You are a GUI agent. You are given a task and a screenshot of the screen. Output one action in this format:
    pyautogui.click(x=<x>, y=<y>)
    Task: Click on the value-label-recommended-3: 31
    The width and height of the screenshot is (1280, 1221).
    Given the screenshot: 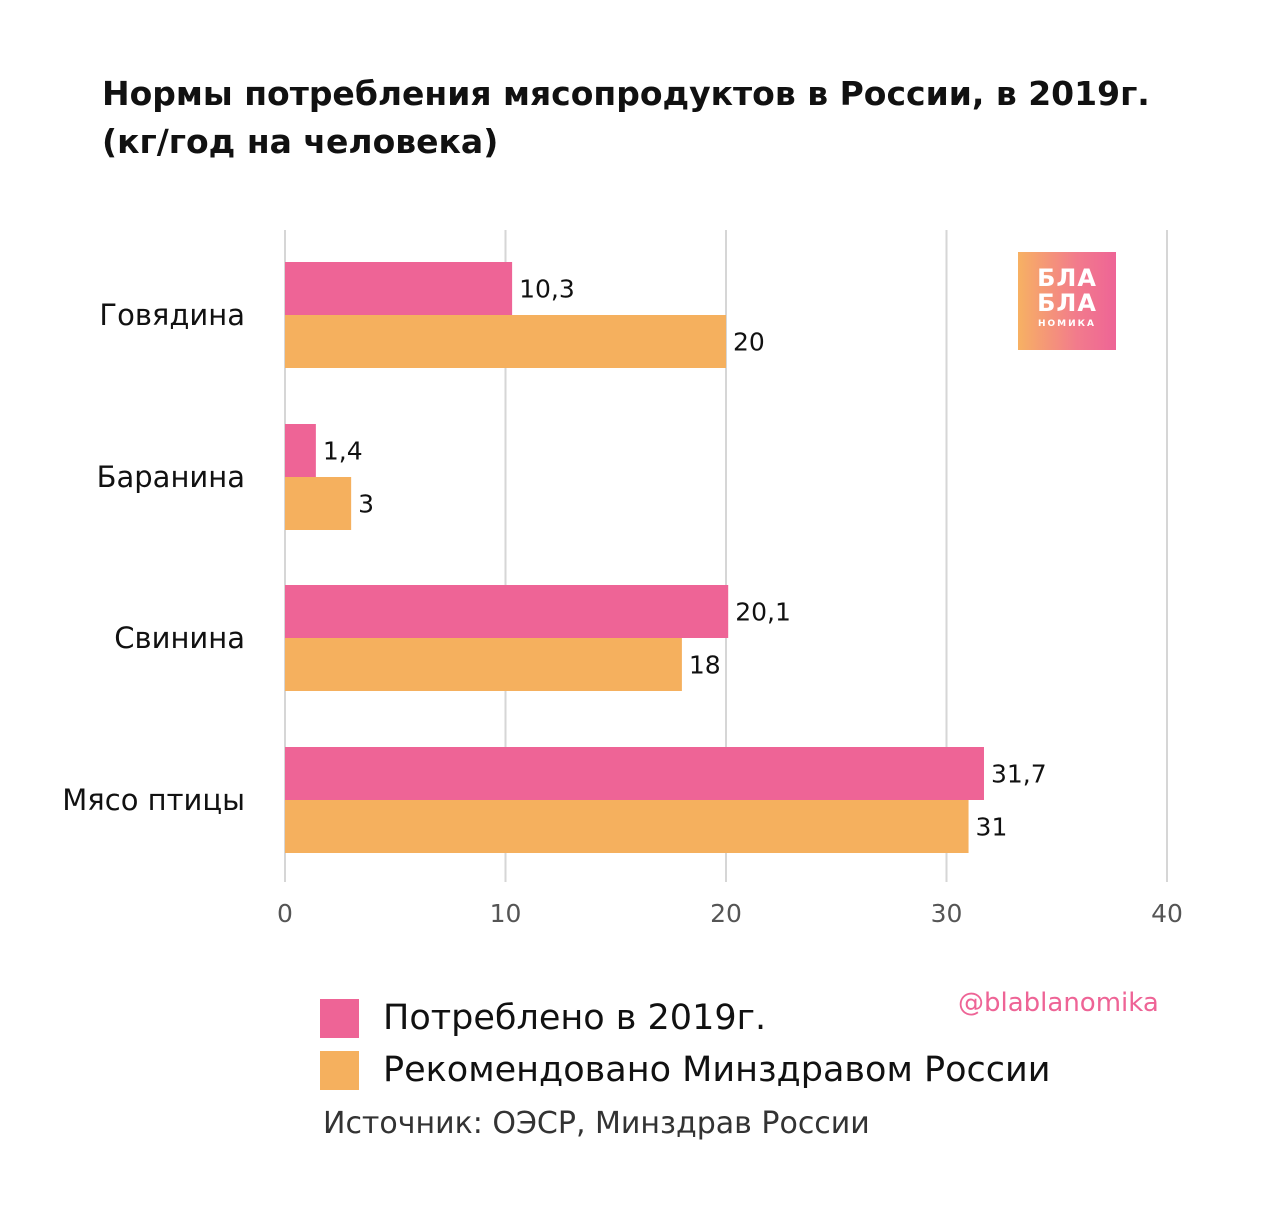 What is the action you would take?
    pyautogui.click(x=992, y=827)
    